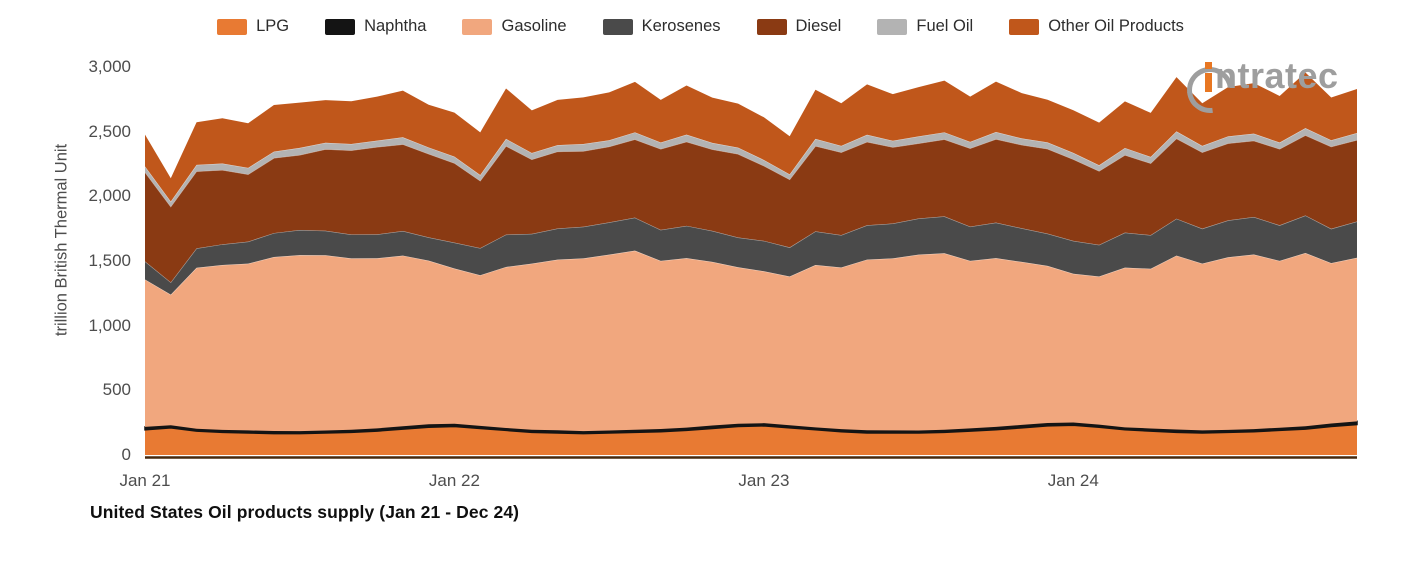 This screenshot has width=1401, height=561. What do you see at coordinates (109, 66) in the screenshot?
I see `y-tick-label: 3,000` at bounding box center [109, 66].